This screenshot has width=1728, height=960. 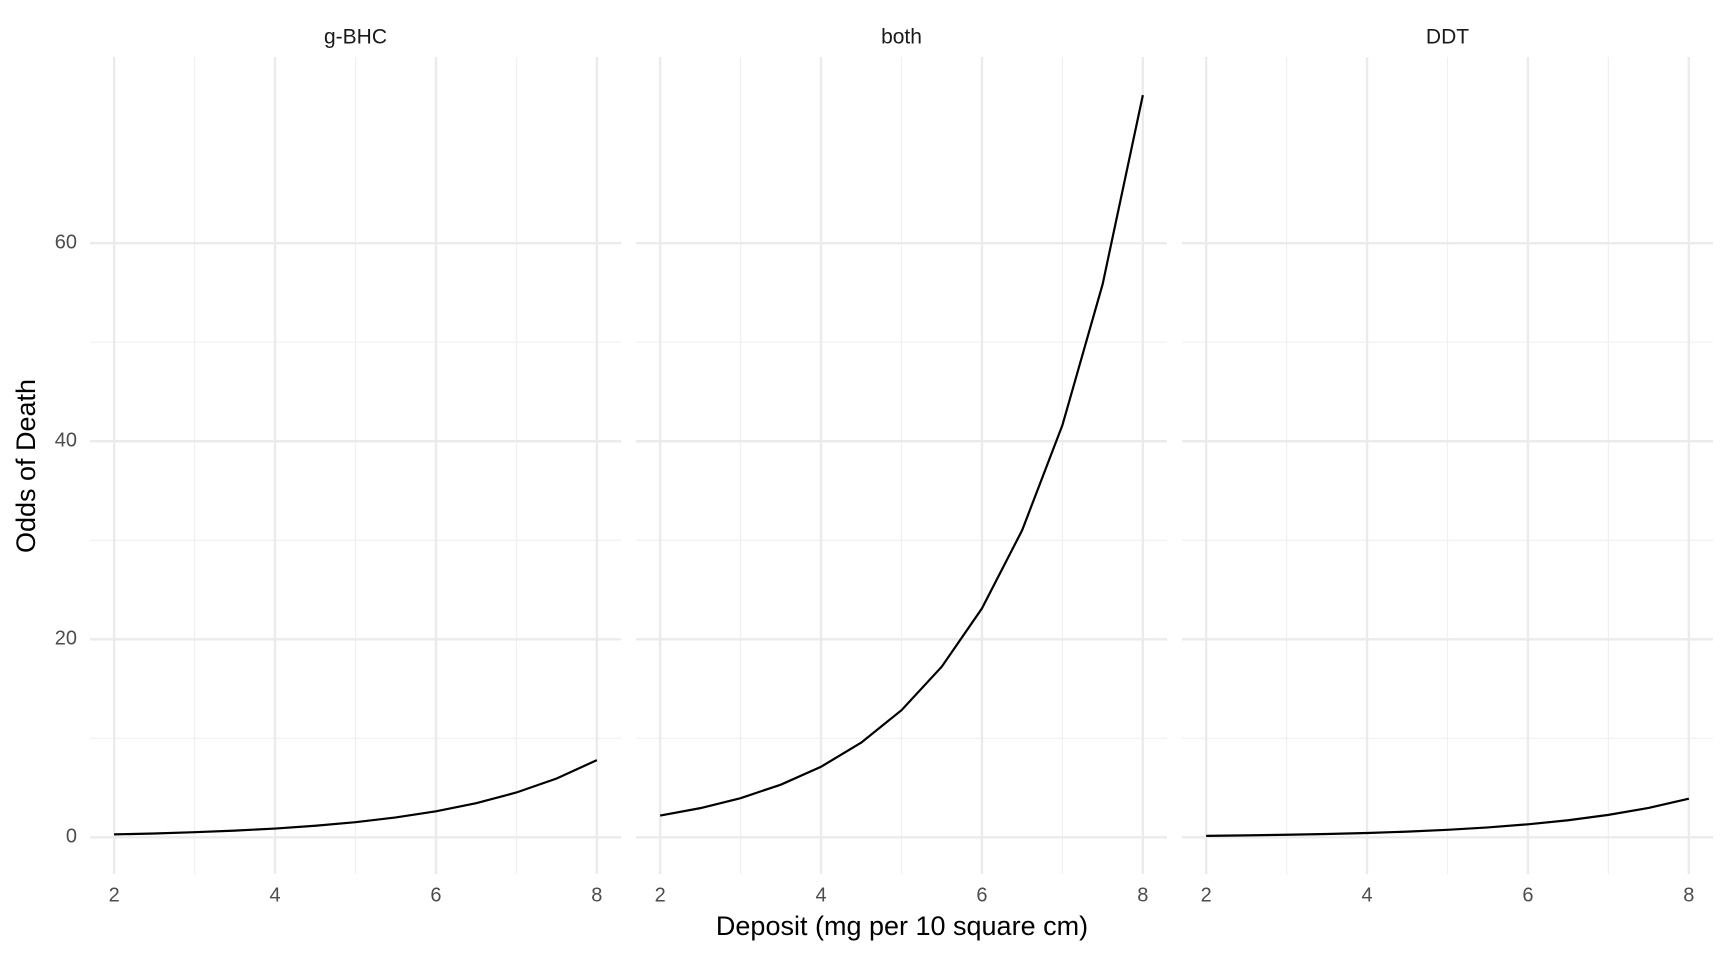 What do you see at coordinates (901, 37) in the screenshot?
I see `facet-title: both` at bounding box center [901, 37].